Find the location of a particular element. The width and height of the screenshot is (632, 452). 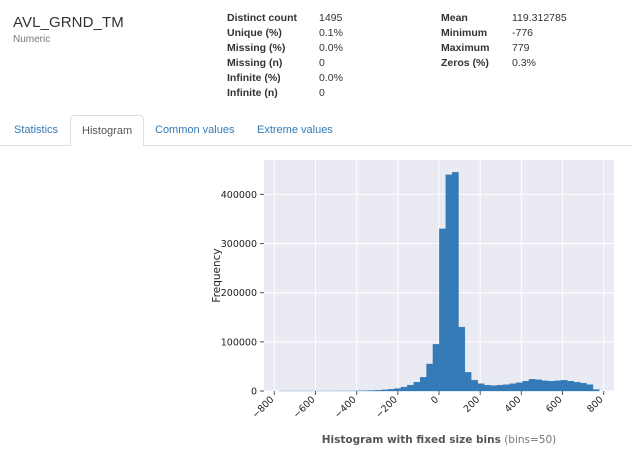

stat-row: Maximum 779 is located at coordinates (504, 47).